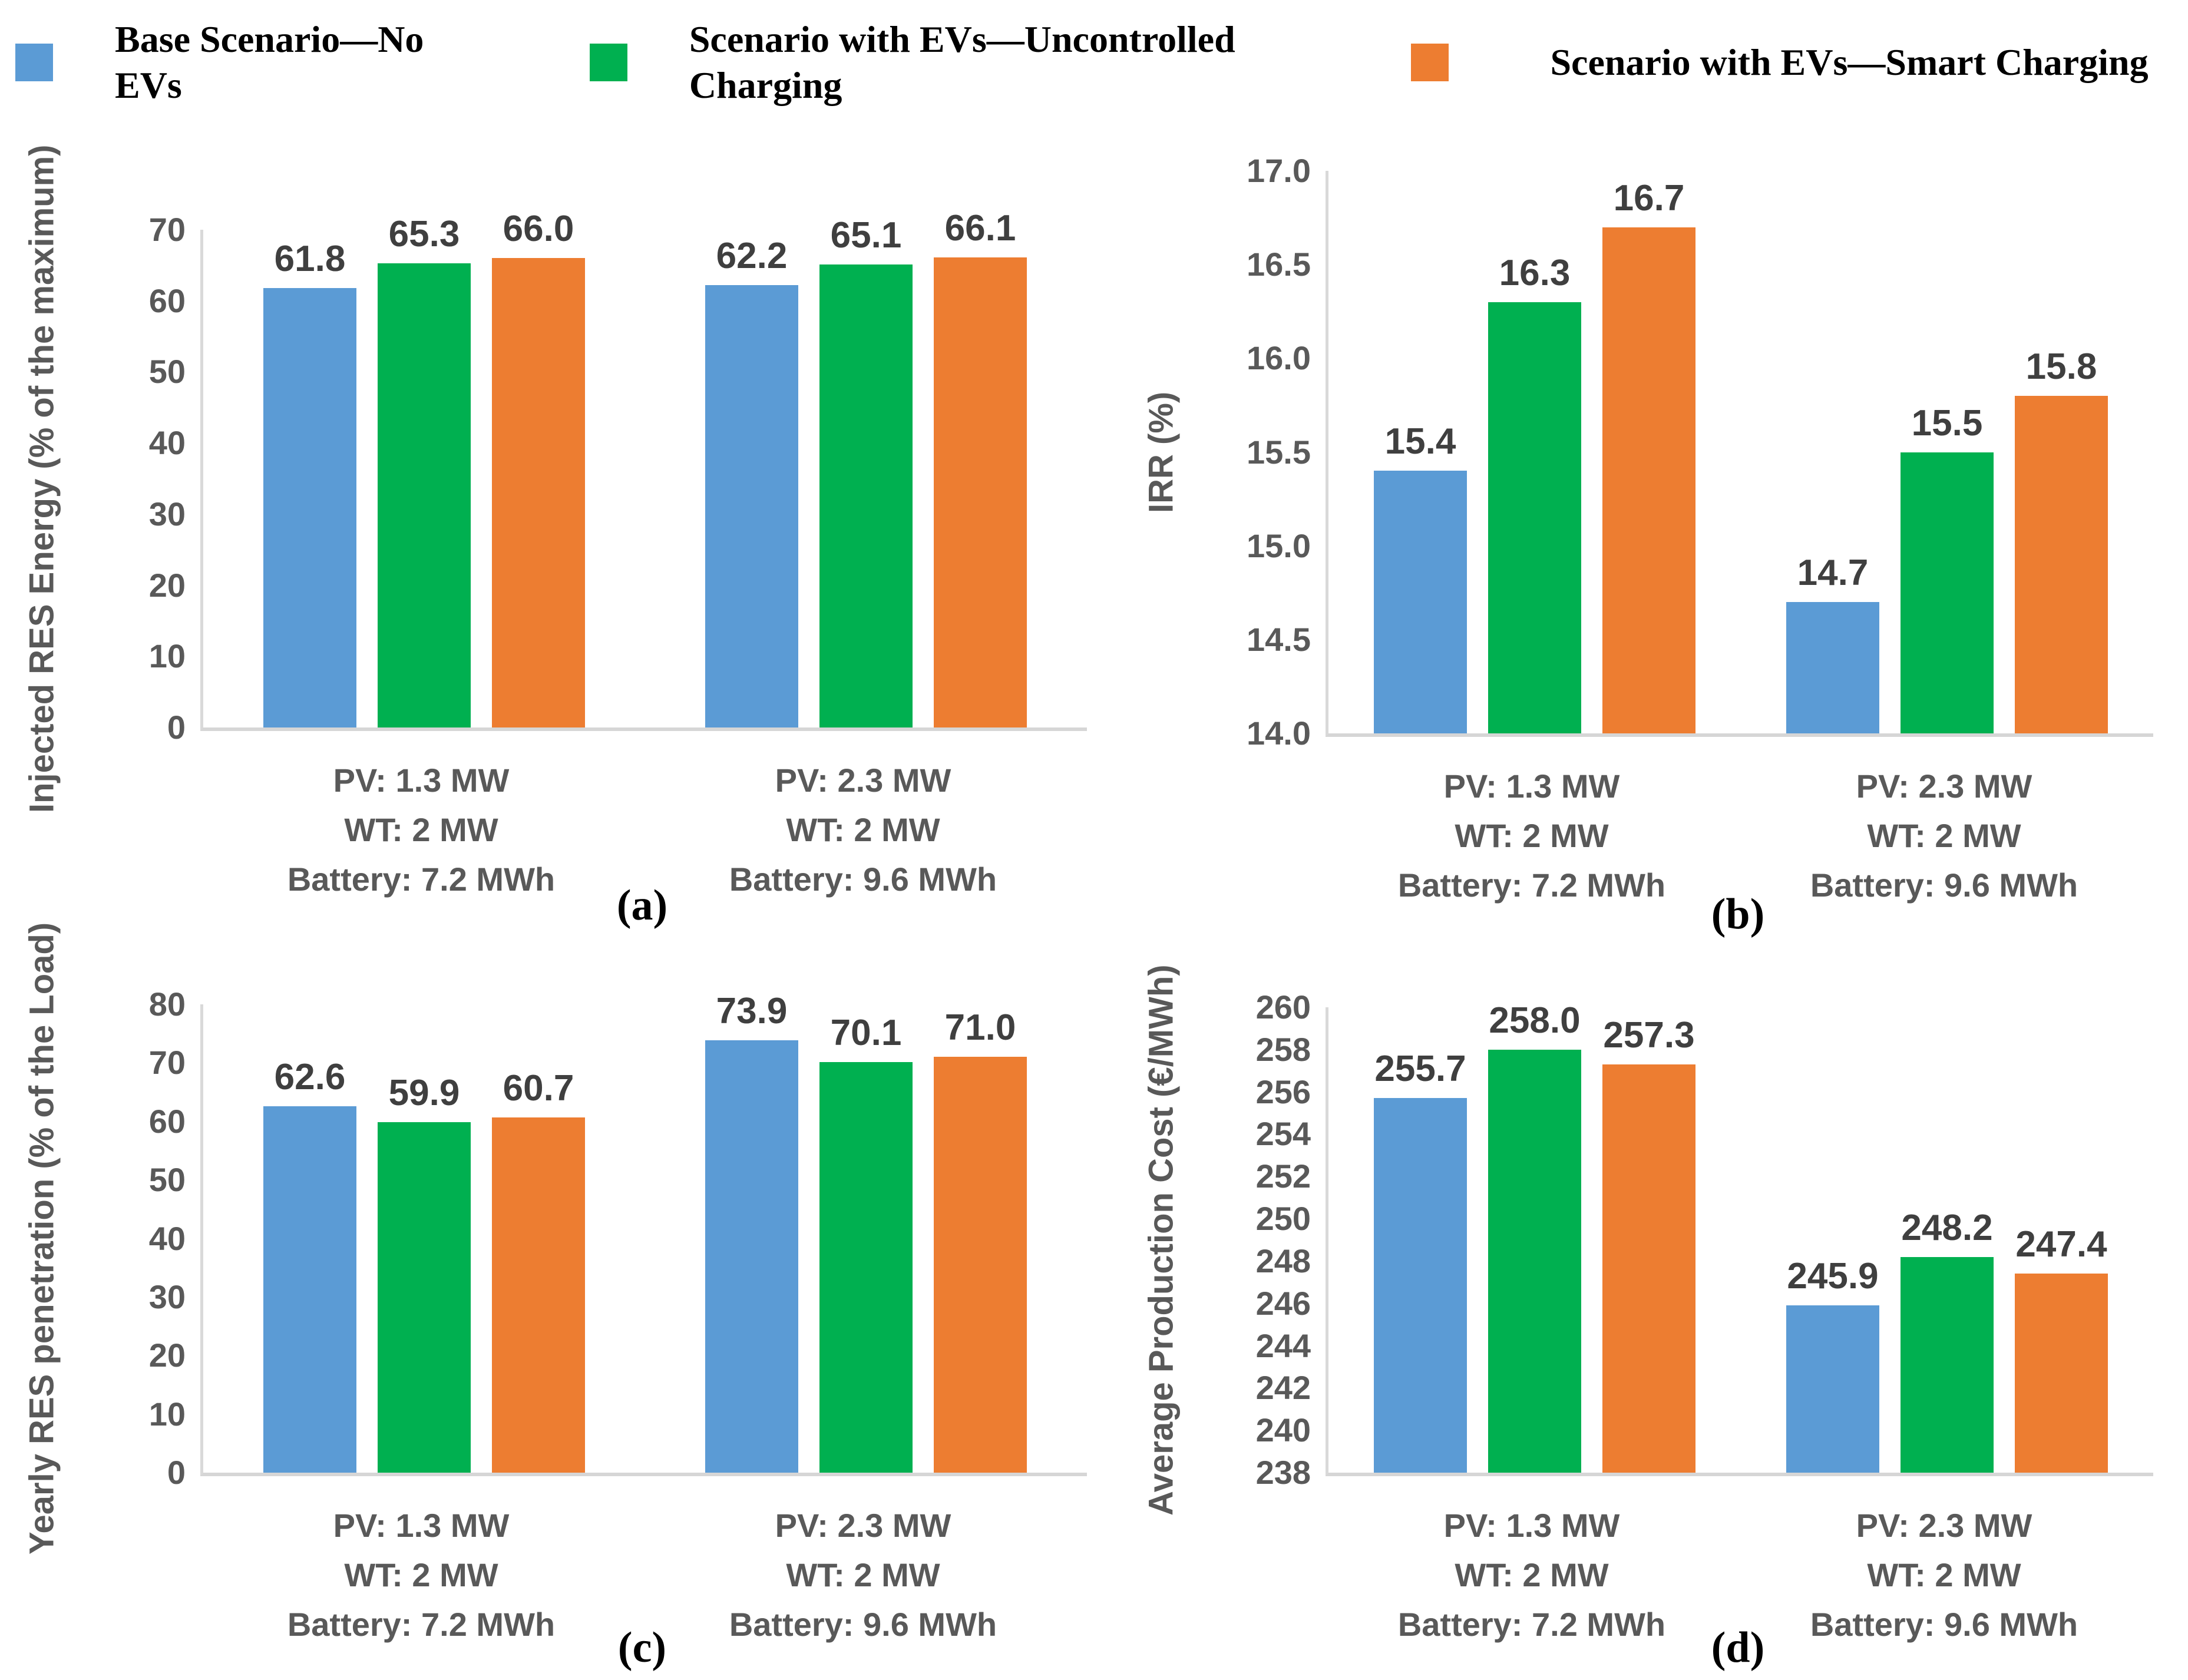 This screenshot has height=1680, width=2188. I want to click on bar-value-label: 62.6, so click(310, 1076).